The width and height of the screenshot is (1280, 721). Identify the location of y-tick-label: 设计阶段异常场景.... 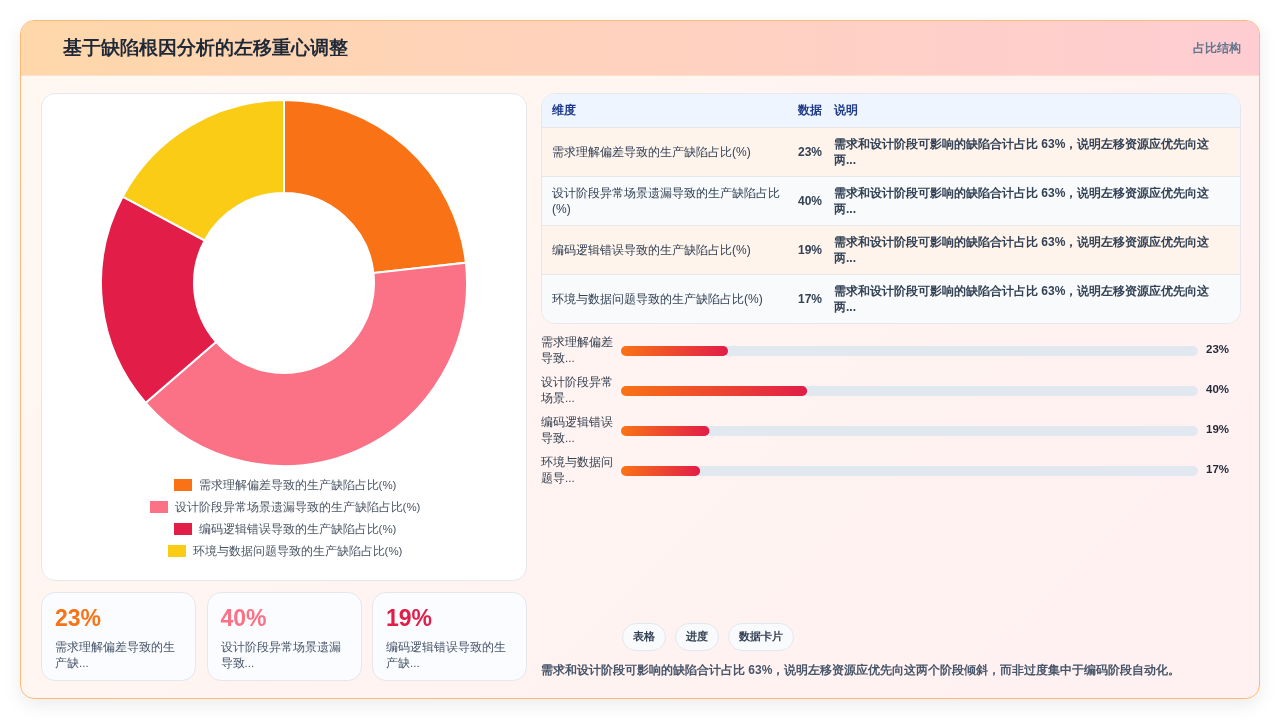
(577, 390).